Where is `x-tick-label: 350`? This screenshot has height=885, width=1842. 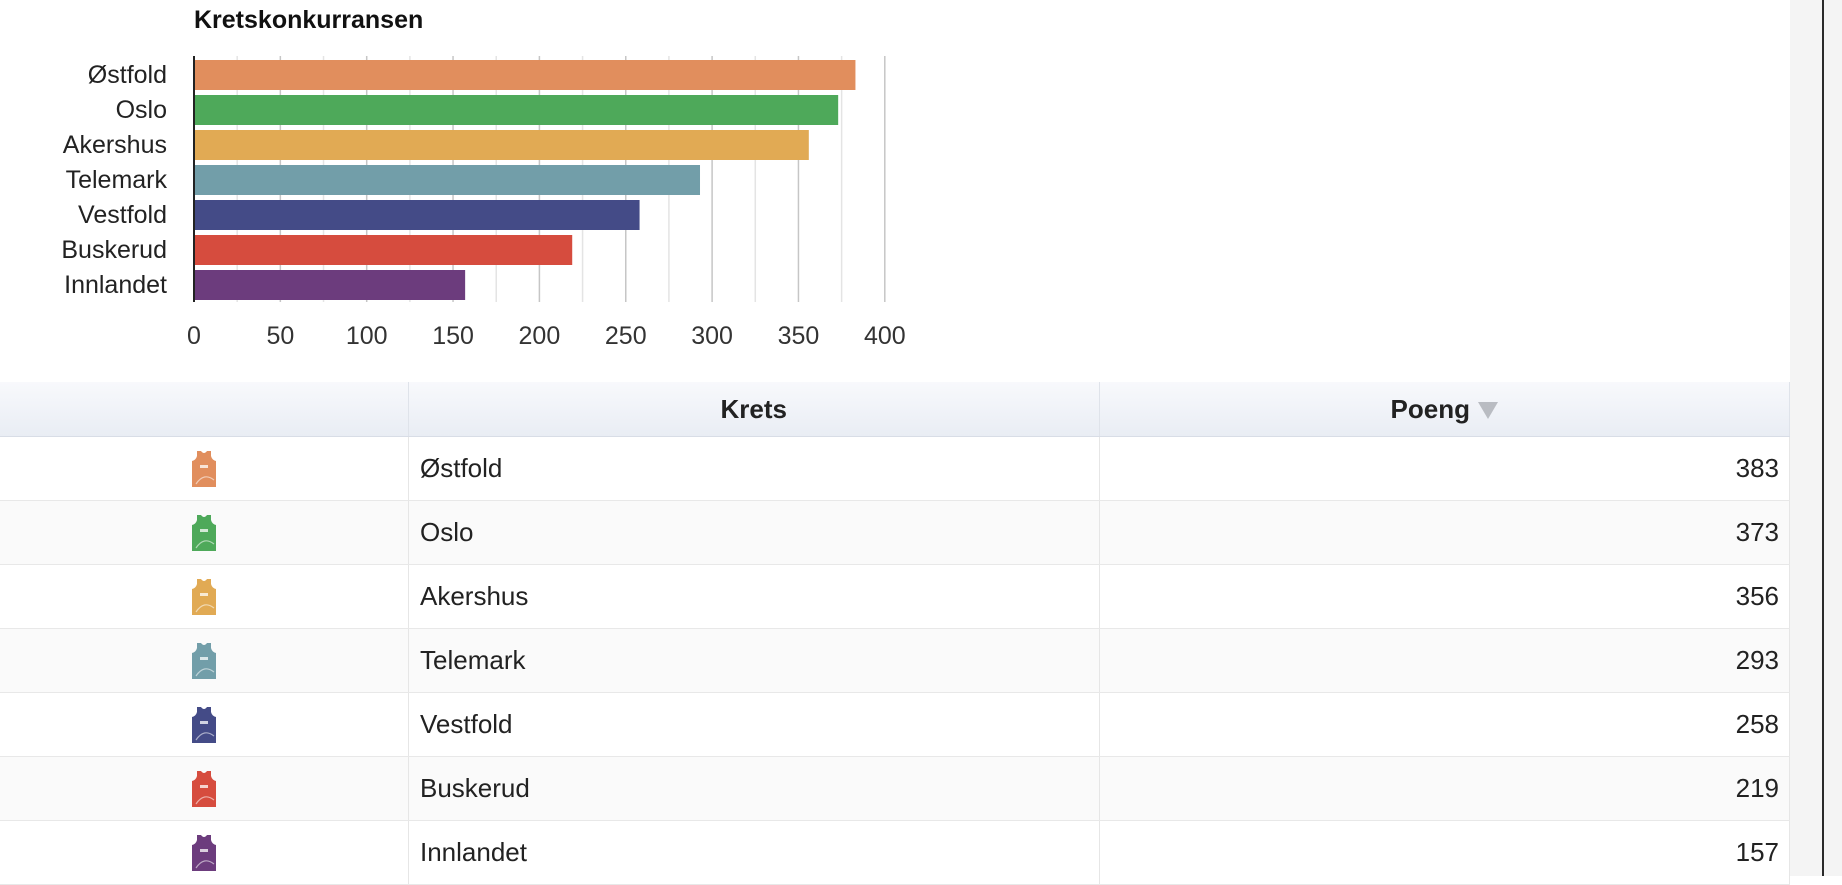
x-tick-label: 350 is located at coordinates (799, 336).